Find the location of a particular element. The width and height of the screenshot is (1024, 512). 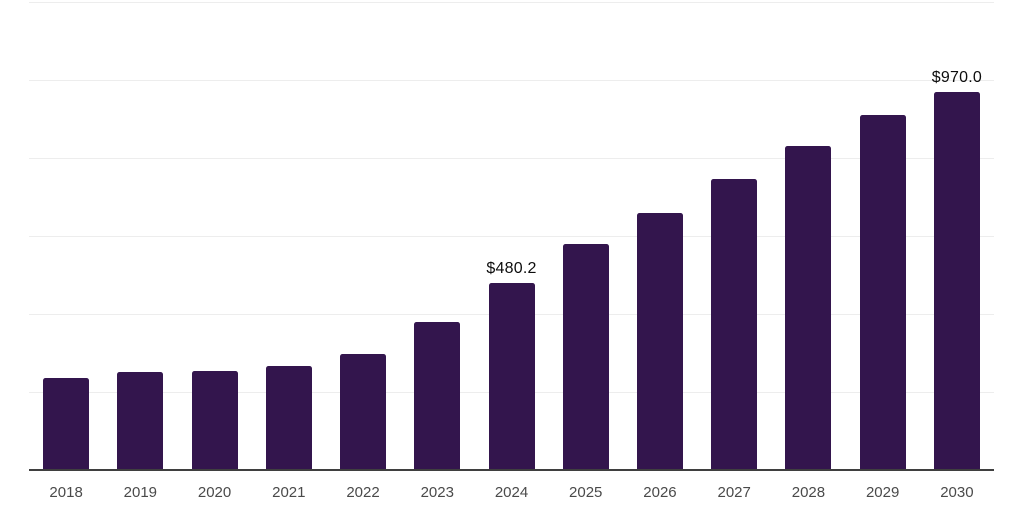

bar-2021 is located at coordinates (288, 417).